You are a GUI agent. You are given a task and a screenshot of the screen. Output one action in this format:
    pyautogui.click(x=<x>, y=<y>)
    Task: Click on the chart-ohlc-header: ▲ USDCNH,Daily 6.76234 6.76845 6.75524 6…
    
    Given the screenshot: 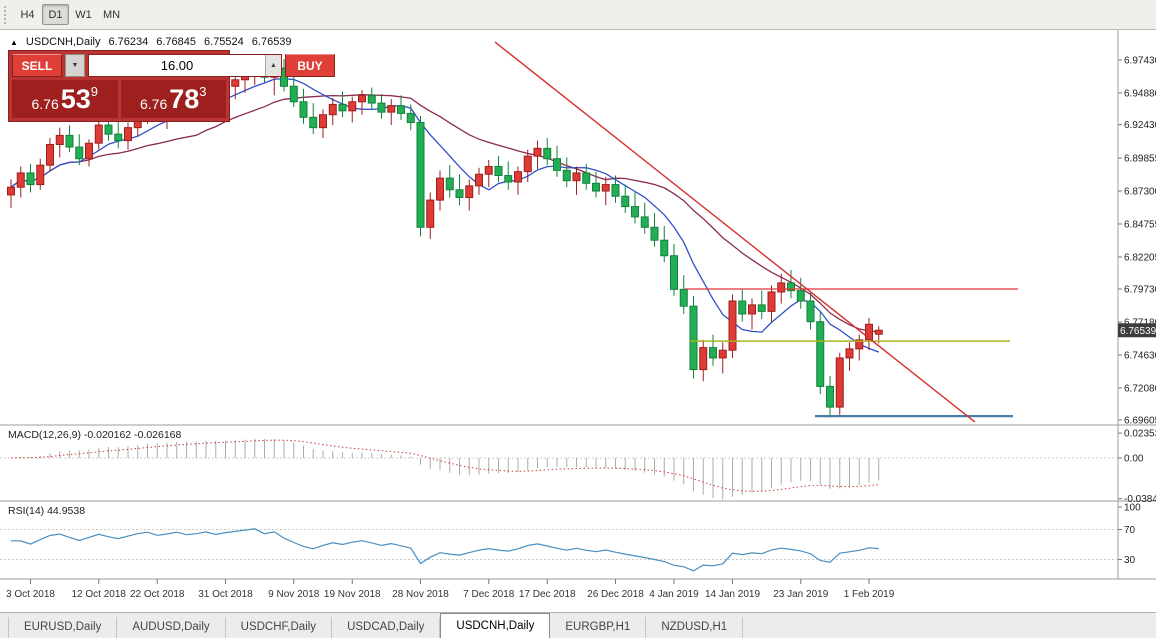 What is the action you would take?
    pyautogui.click(x=151, y=42)
    